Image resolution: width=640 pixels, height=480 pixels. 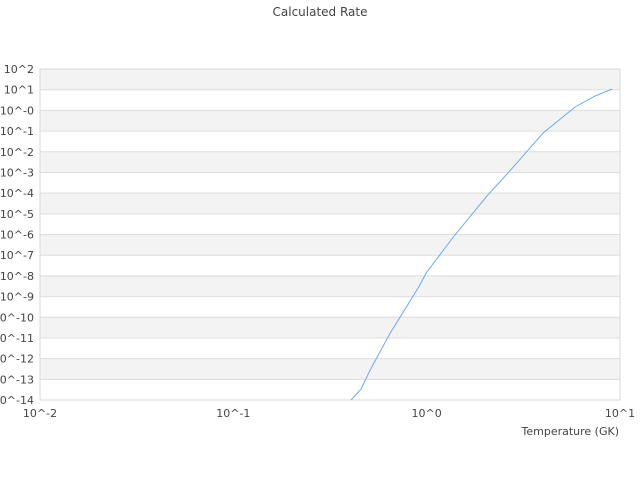 I want to click on y-tick-label: 10^-8, so click(x=17, y=276).